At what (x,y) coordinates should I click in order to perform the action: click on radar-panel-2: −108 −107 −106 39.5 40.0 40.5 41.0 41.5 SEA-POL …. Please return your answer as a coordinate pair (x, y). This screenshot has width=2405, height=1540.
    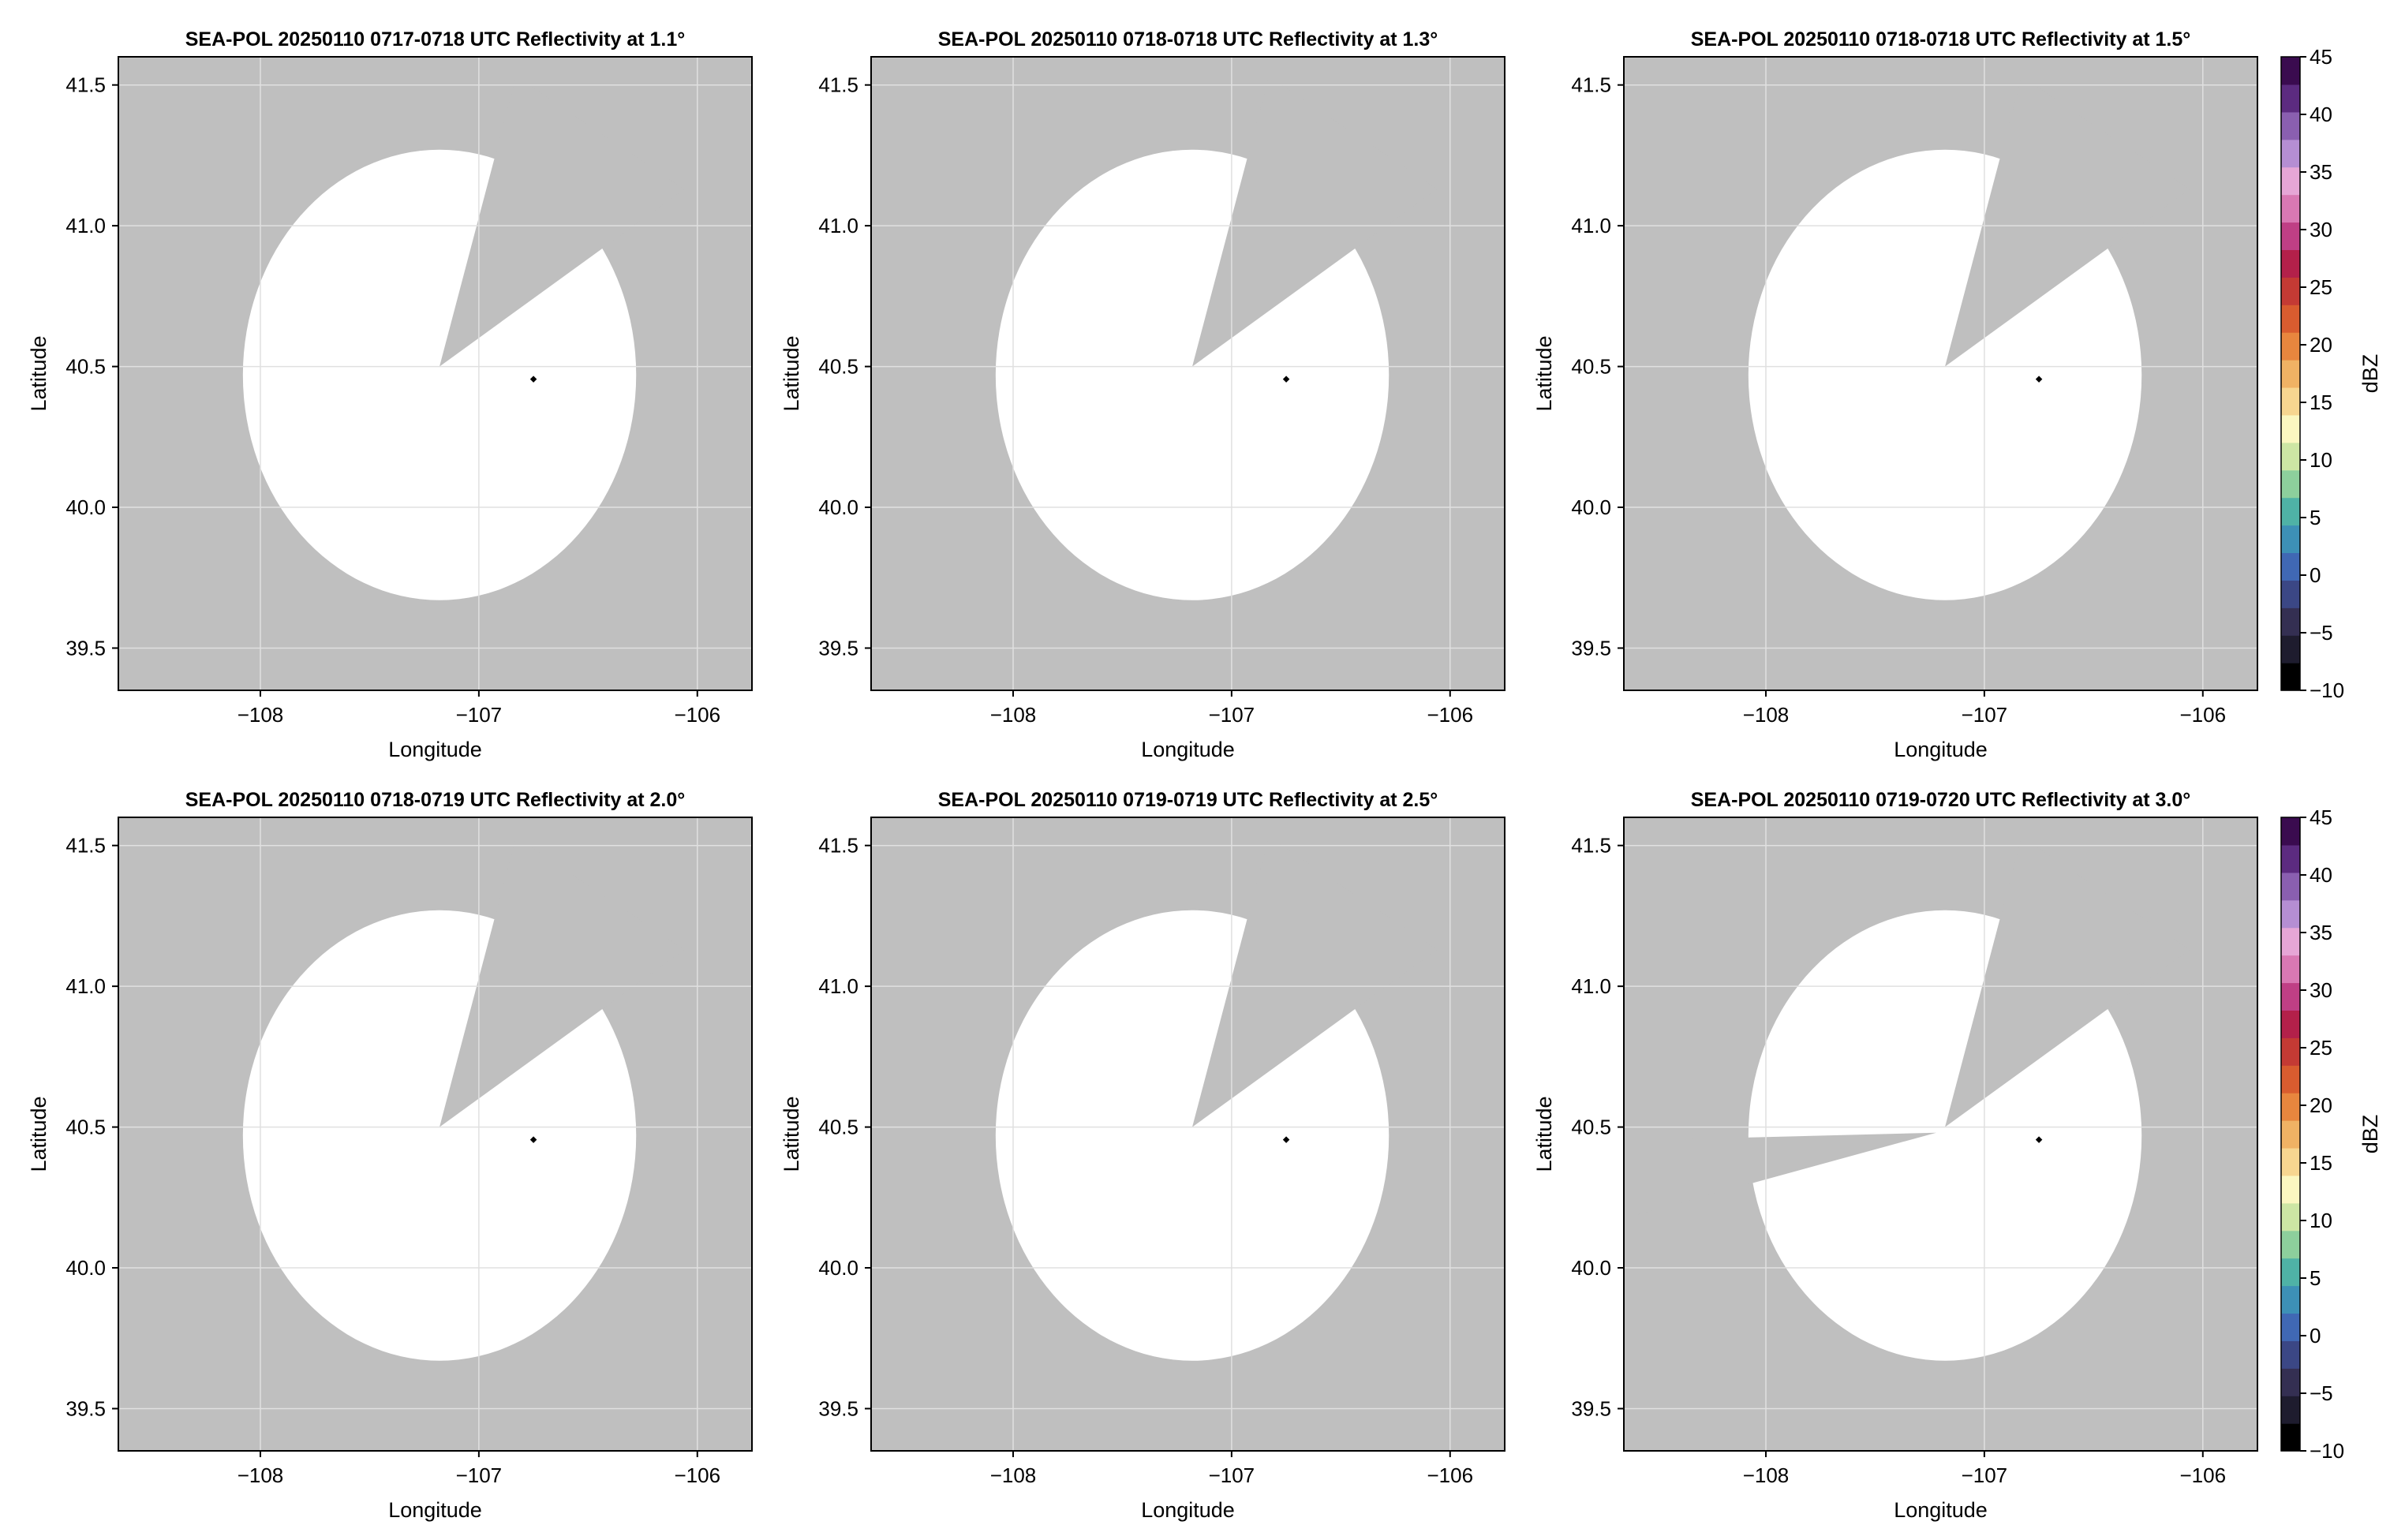
    Looking at the image, I should click on (1143, 394).